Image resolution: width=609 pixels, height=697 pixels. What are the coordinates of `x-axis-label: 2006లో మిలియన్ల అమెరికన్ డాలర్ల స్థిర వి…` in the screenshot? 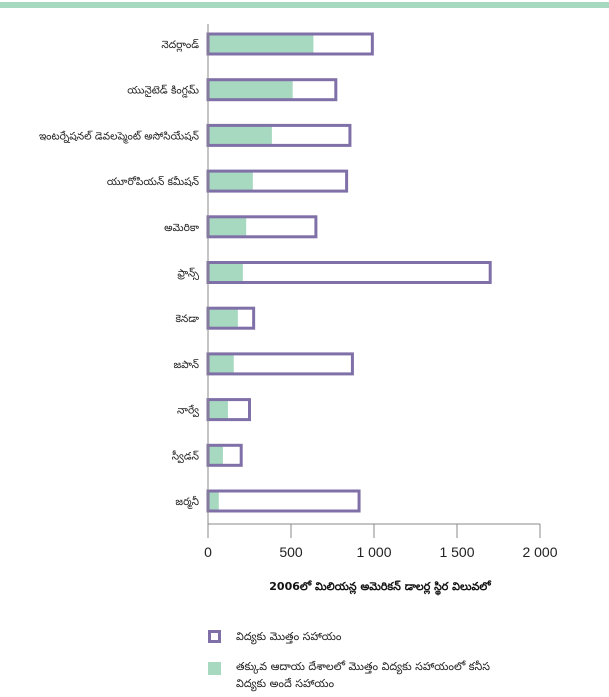 It's located at (380, 588).